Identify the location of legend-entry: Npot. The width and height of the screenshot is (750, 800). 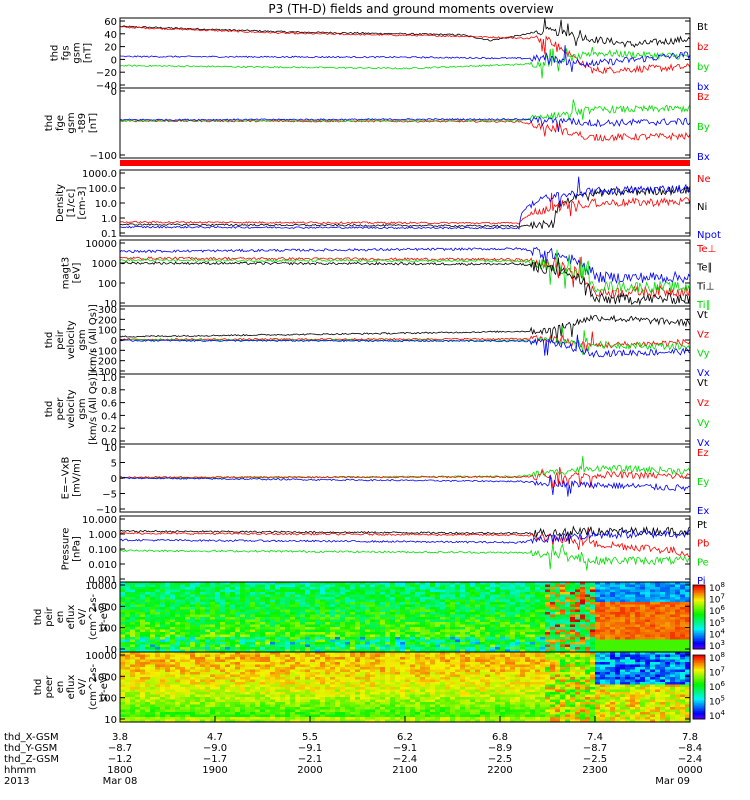
(709, 235).